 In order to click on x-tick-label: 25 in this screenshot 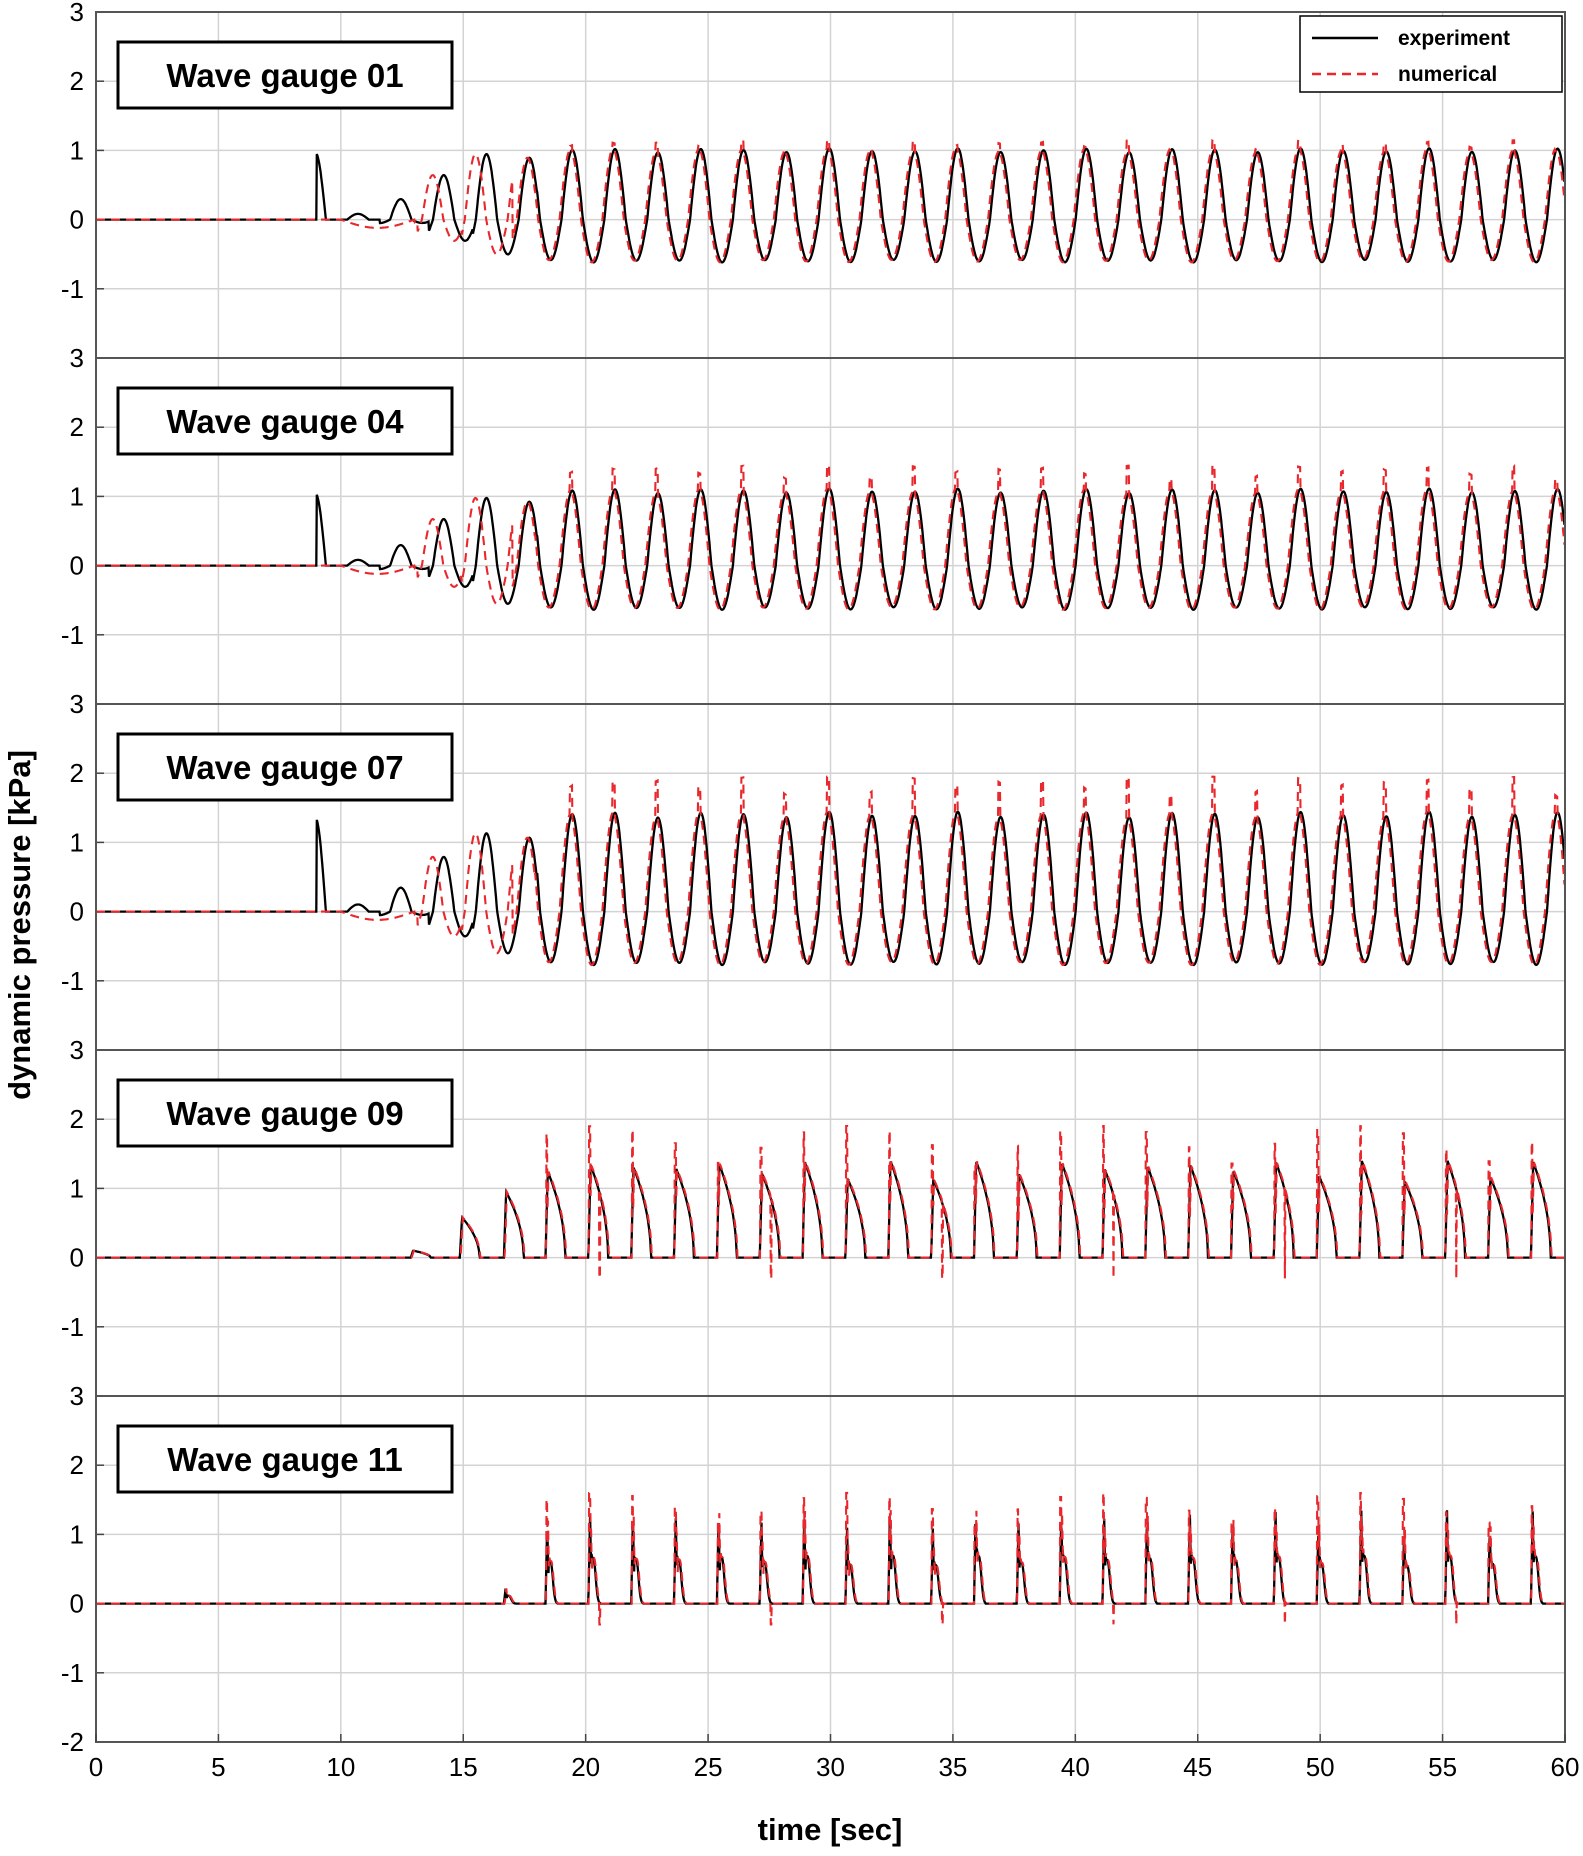, I will do `click(708, 1767)`.